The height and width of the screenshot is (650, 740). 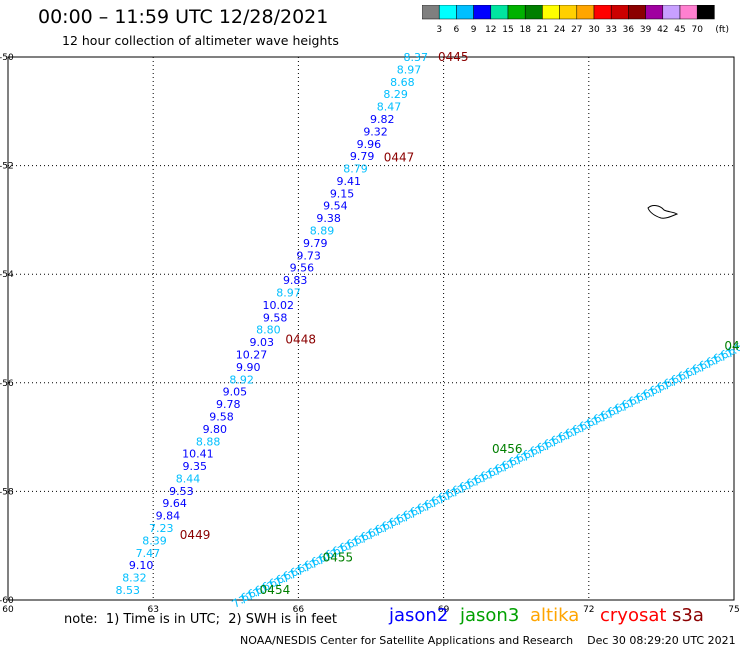 What do you see at coordinates (338, 558) in the screenshot?
I see `track-b-time-label: 0455` at bounding box center [338, 558].